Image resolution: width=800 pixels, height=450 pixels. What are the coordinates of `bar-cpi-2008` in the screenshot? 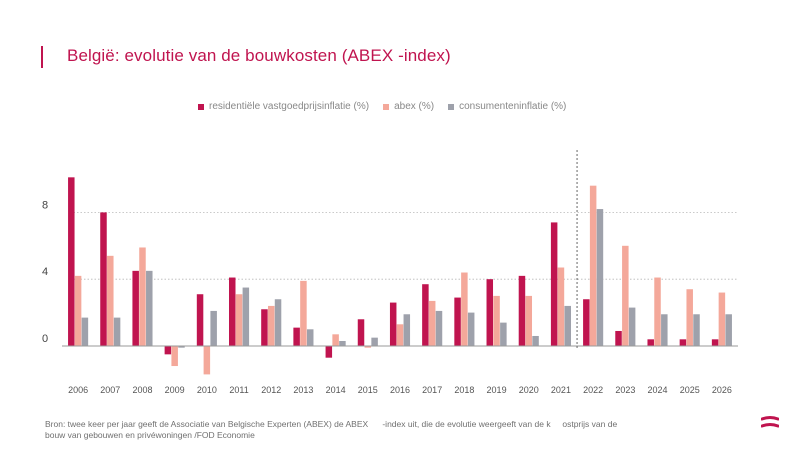 It's located at (149, 308).